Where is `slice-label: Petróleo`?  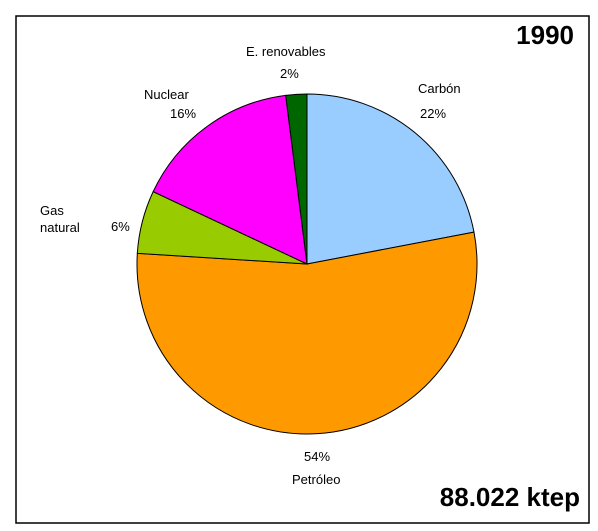
slice-label: Petróleo is located at coordinates (316, 479).